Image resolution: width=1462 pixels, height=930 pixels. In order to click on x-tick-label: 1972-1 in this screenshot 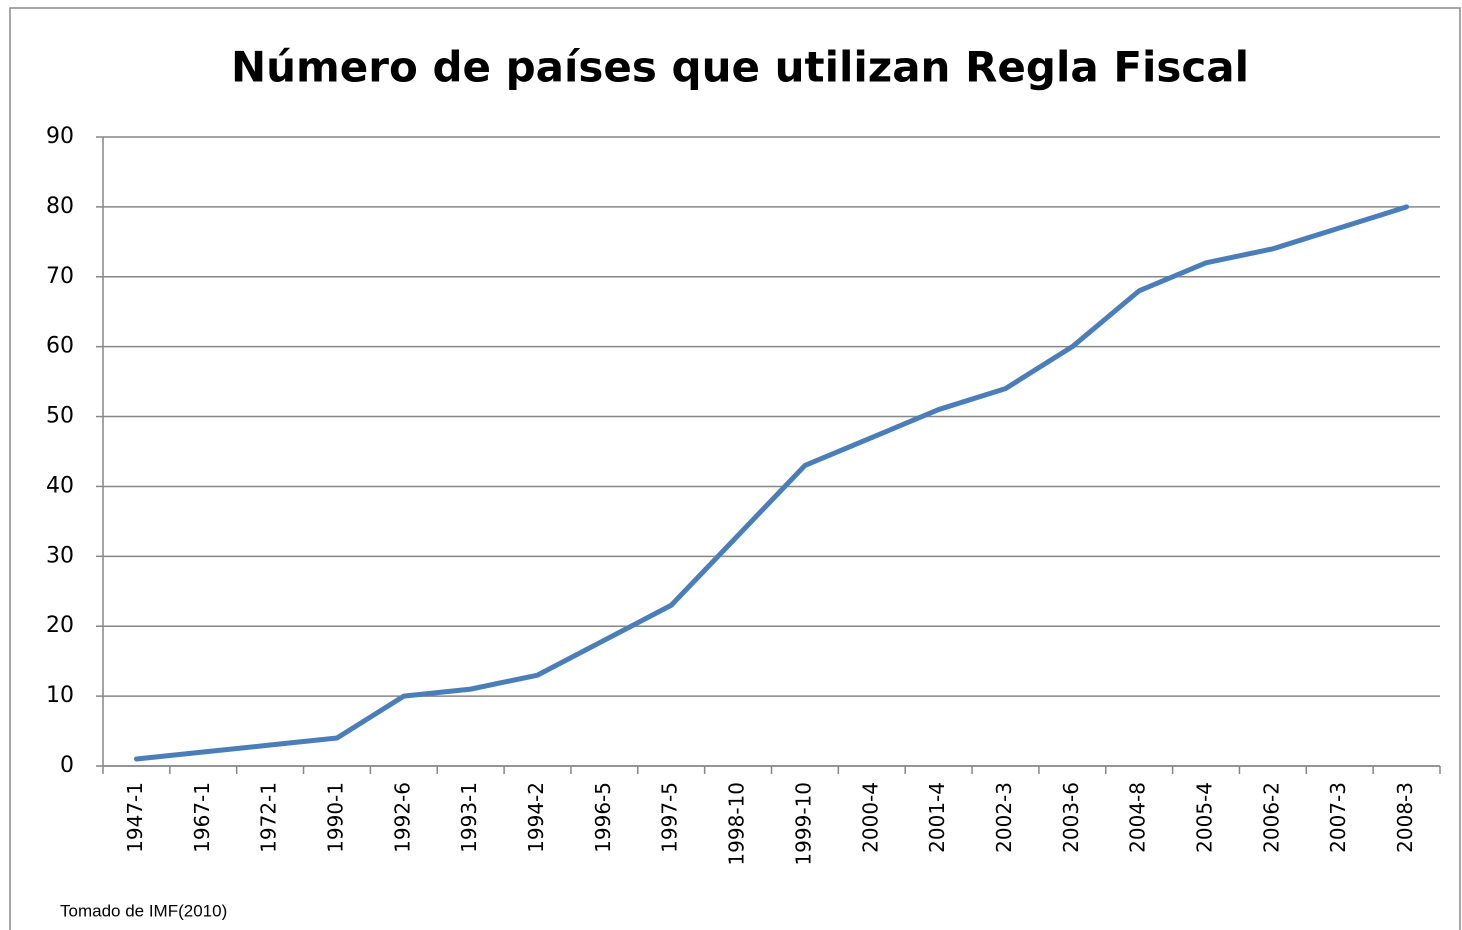, I will do `click(269, 817)`.